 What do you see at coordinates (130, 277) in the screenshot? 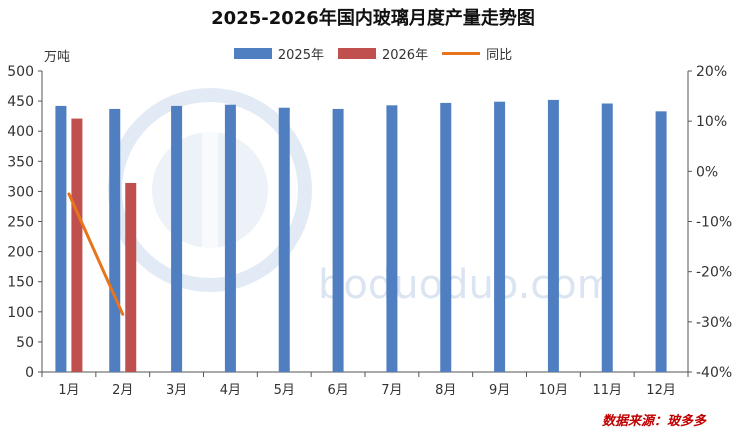
I see `bar-2026年-2月` at bounding box center [130, 277].